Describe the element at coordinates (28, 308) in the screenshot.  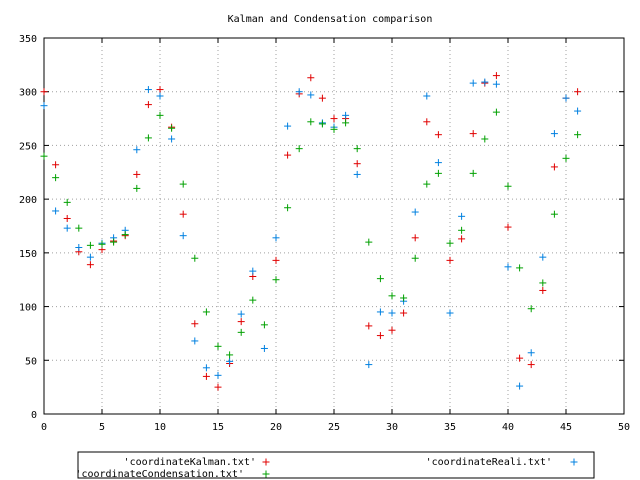
I see `y-tick-label: 100` at that location.